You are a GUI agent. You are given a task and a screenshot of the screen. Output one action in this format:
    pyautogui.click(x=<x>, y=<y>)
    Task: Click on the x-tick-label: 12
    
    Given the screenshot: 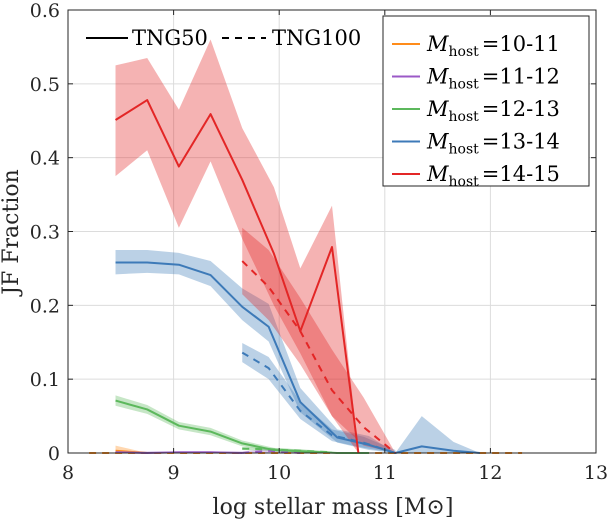 What is the action you would take?
    pyautogui.click(x=490, y=473)
    